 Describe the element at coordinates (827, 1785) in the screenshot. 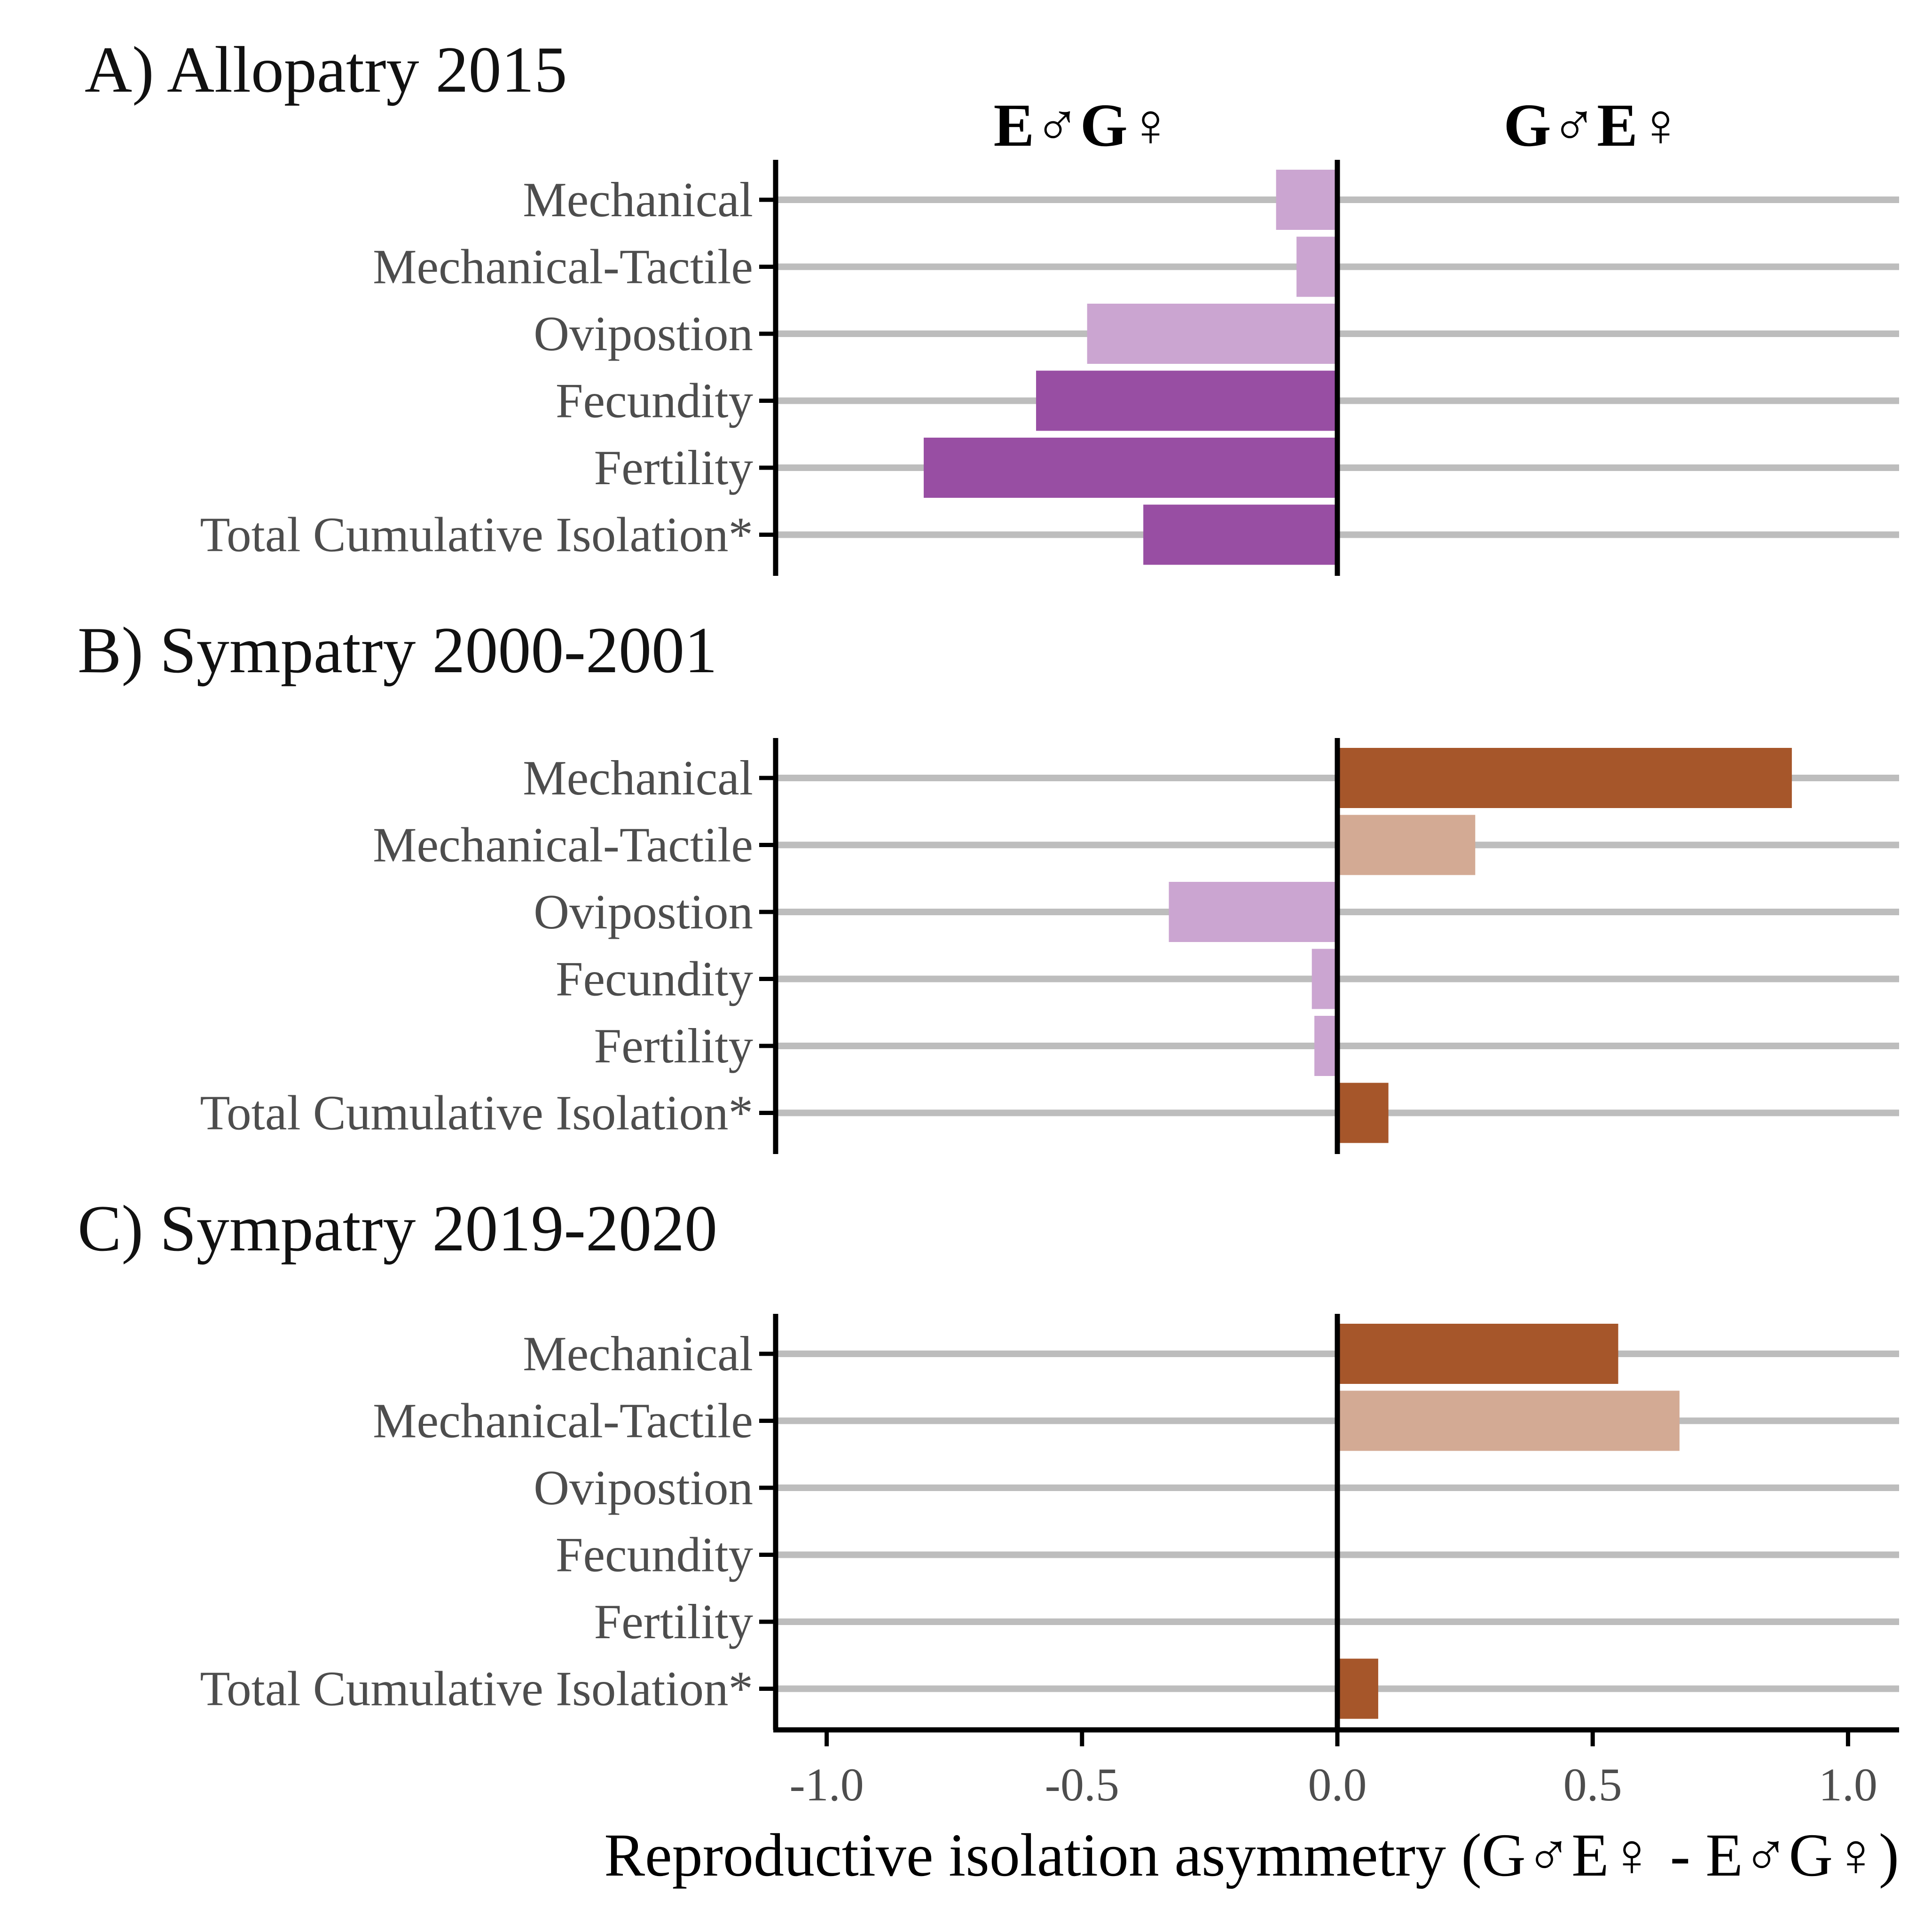

I see `x-tick-label: -1.0` at that location.